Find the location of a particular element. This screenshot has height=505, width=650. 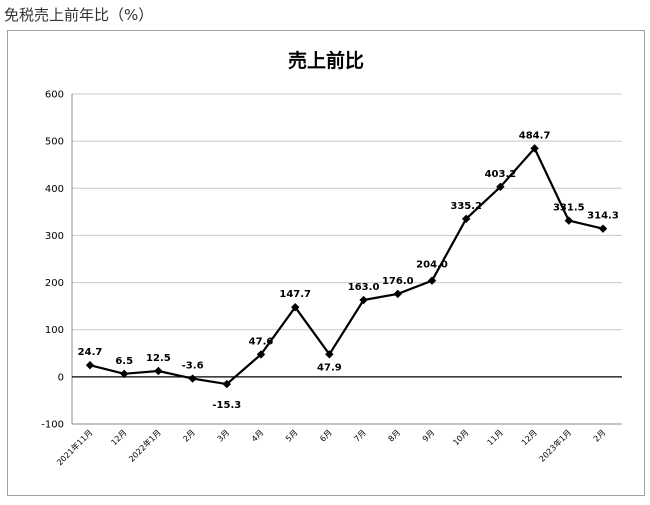

y-tick-label: 0 is located at coordinates (61, 377).